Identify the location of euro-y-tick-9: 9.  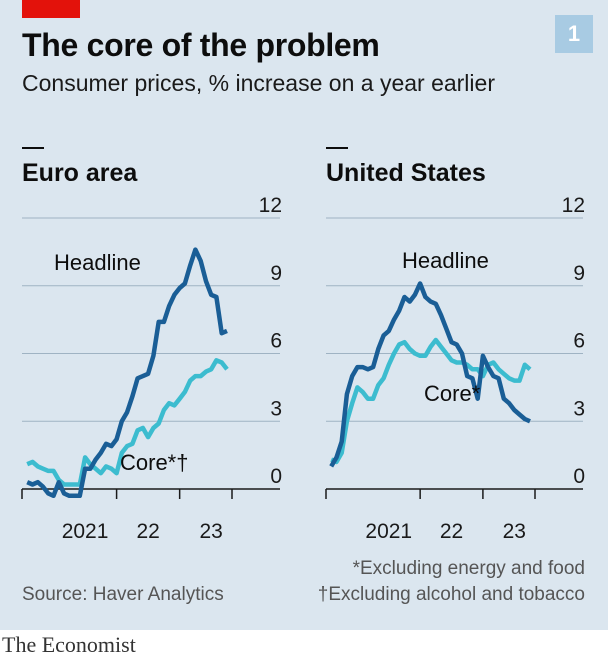
(276, 273).